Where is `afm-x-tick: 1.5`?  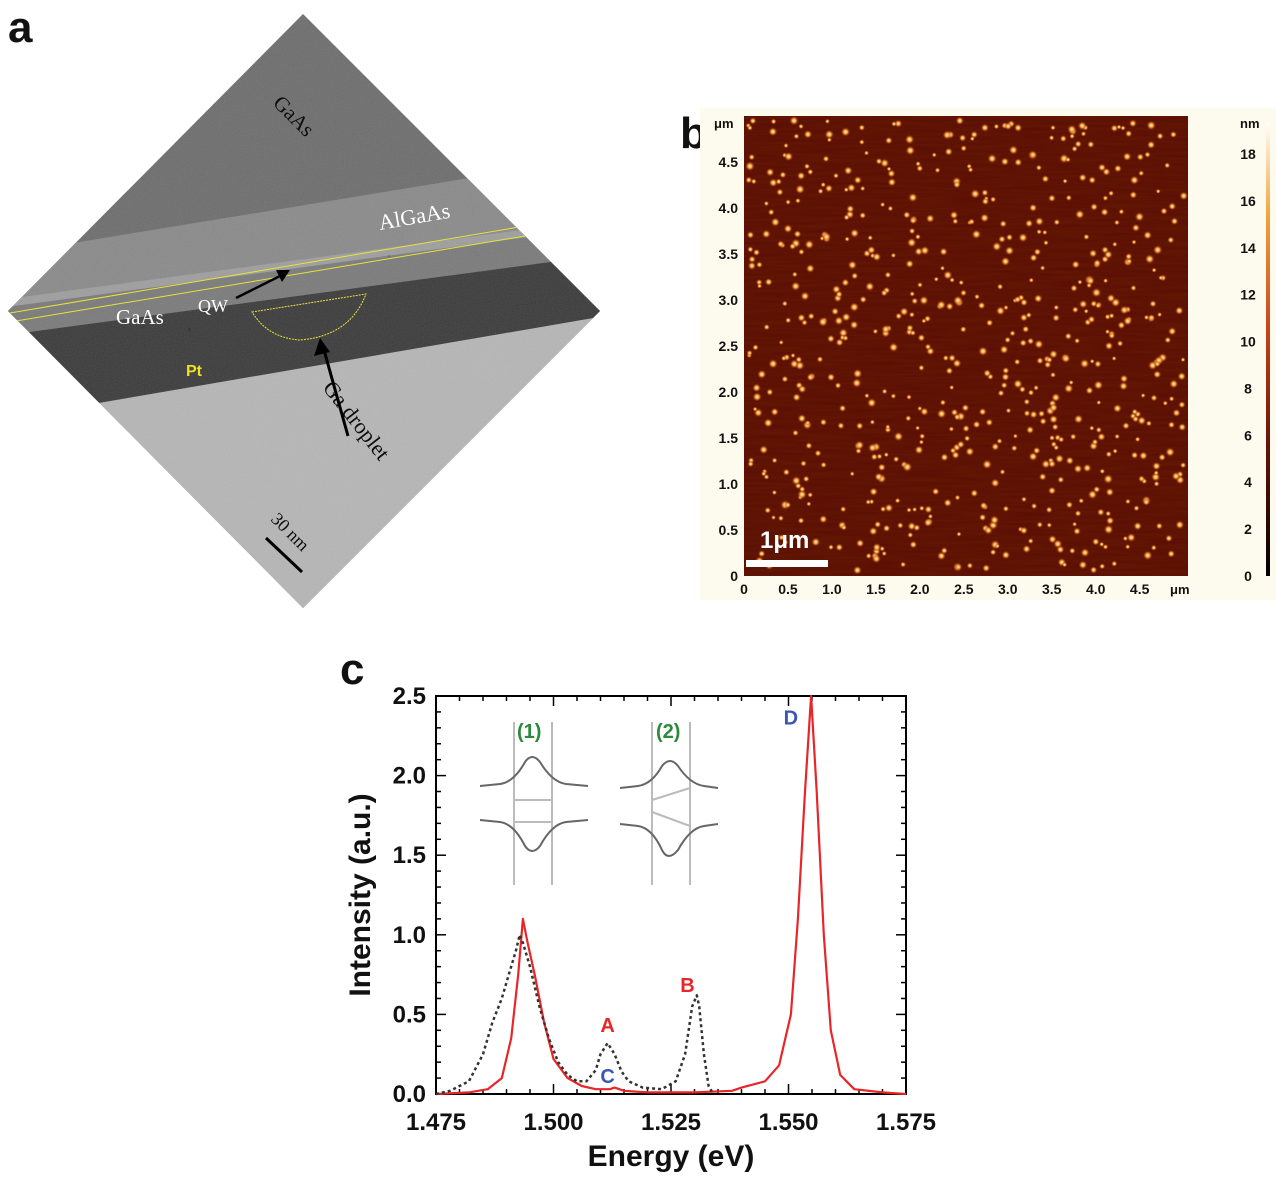 afm-x-tick: 1.5 is located at coordinates (876, 589).